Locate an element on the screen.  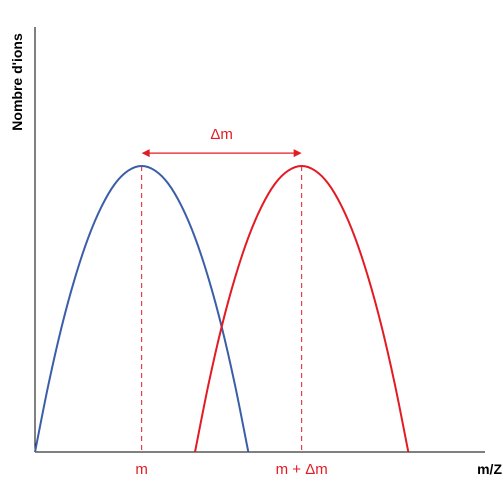
x-tick-labels: m m + Δm is located at coordinates (231, 469).